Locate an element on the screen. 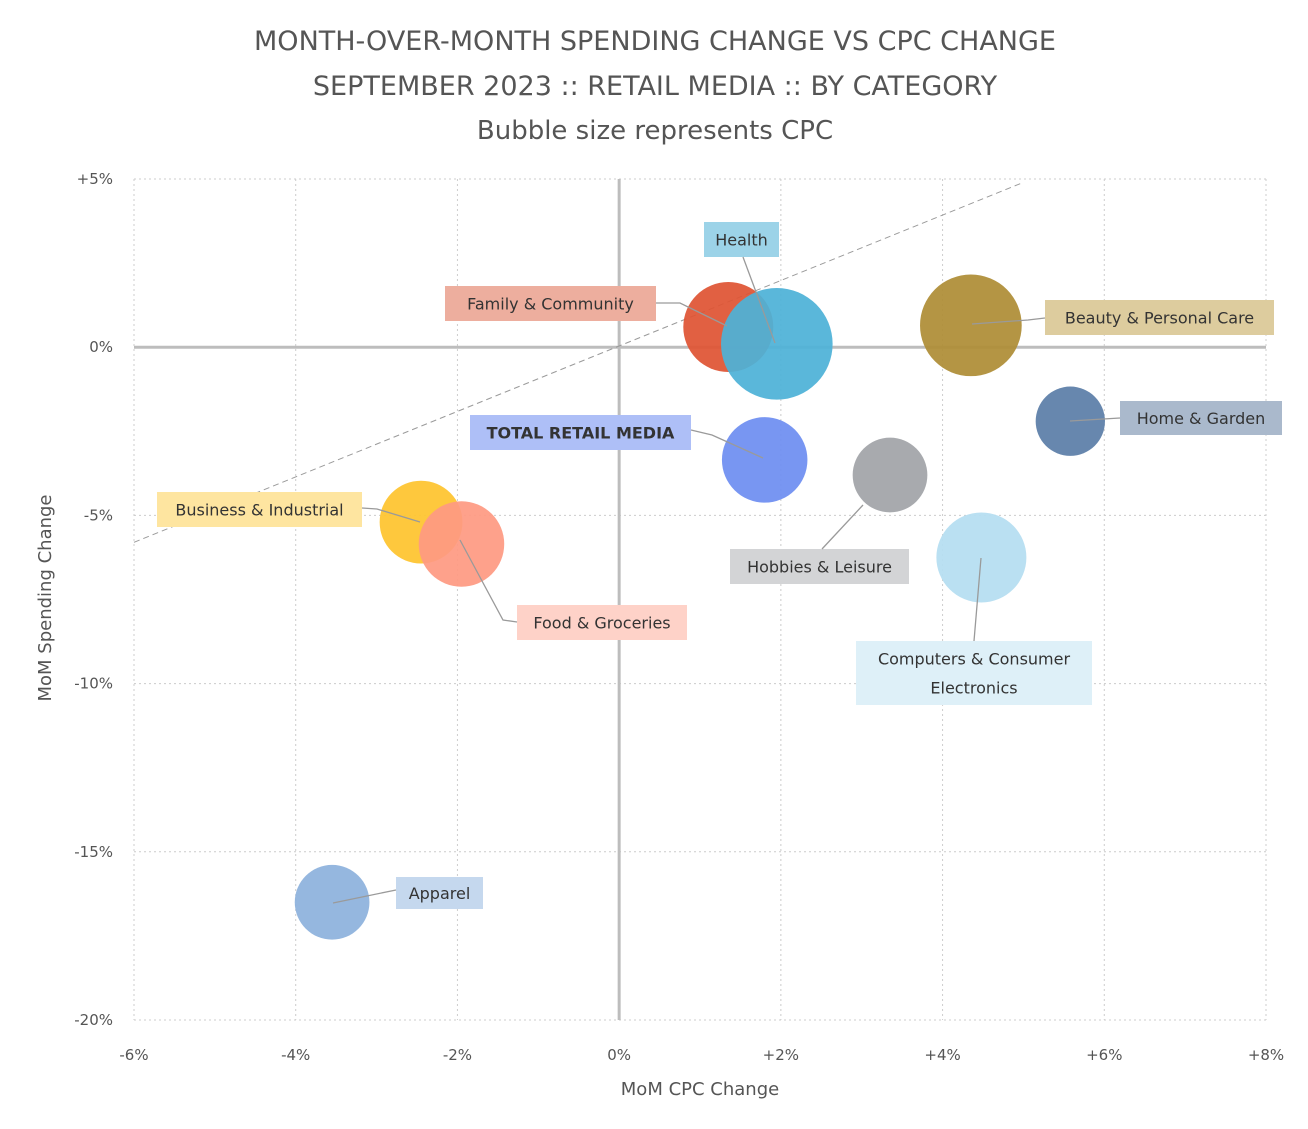  label-home-garden: Home & Garden is located at coordinates (1175, 418).